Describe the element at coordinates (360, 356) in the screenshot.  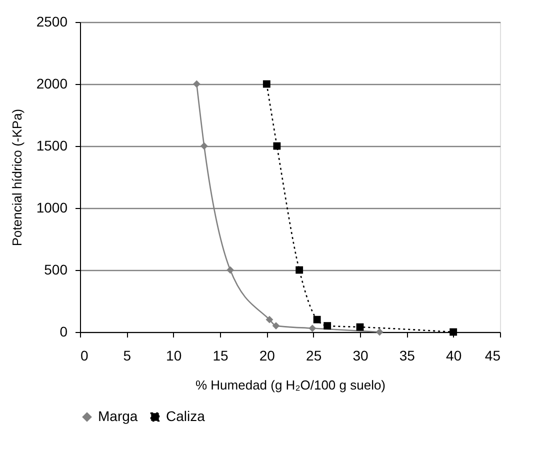
I see `x-tick-label: 30` at that location.